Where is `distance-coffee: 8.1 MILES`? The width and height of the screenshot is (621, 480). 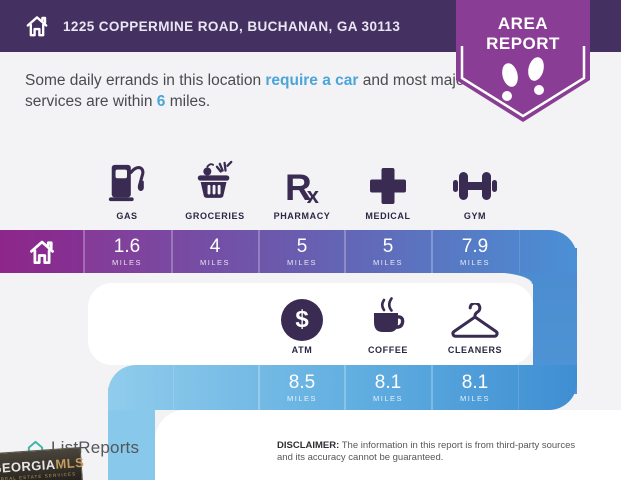 distance-coffee: 8.1 MILES is located at coordinates (387, 387).